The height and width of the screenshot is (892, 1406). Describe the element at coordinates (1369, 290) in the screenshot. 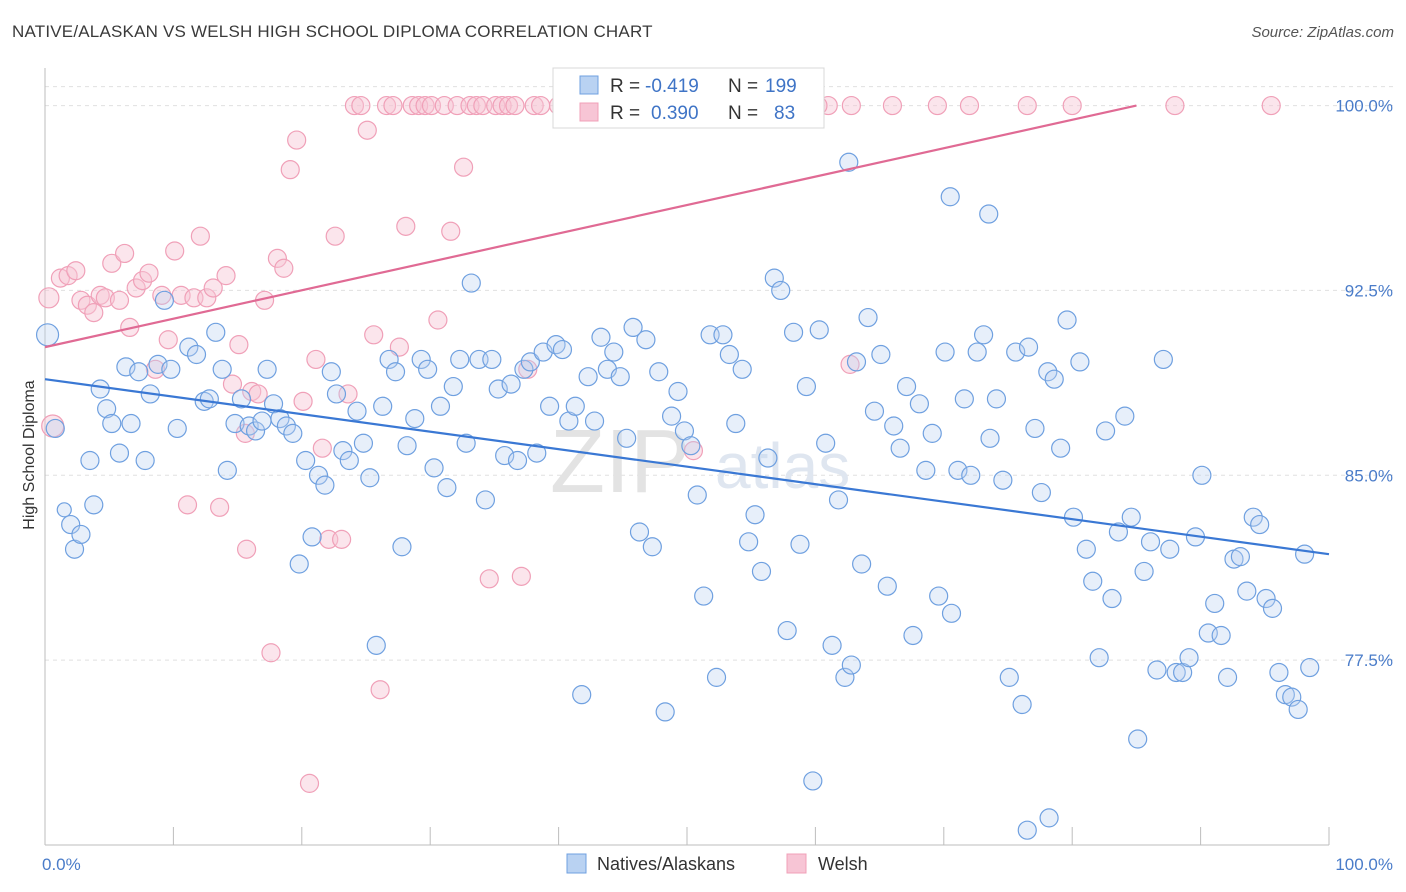

I see `y-tick-label-2: 92.5%` at that location.